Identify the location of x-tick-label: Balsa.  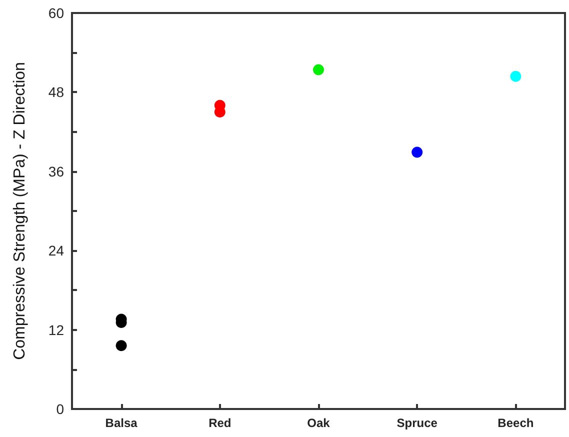
(121, 423).